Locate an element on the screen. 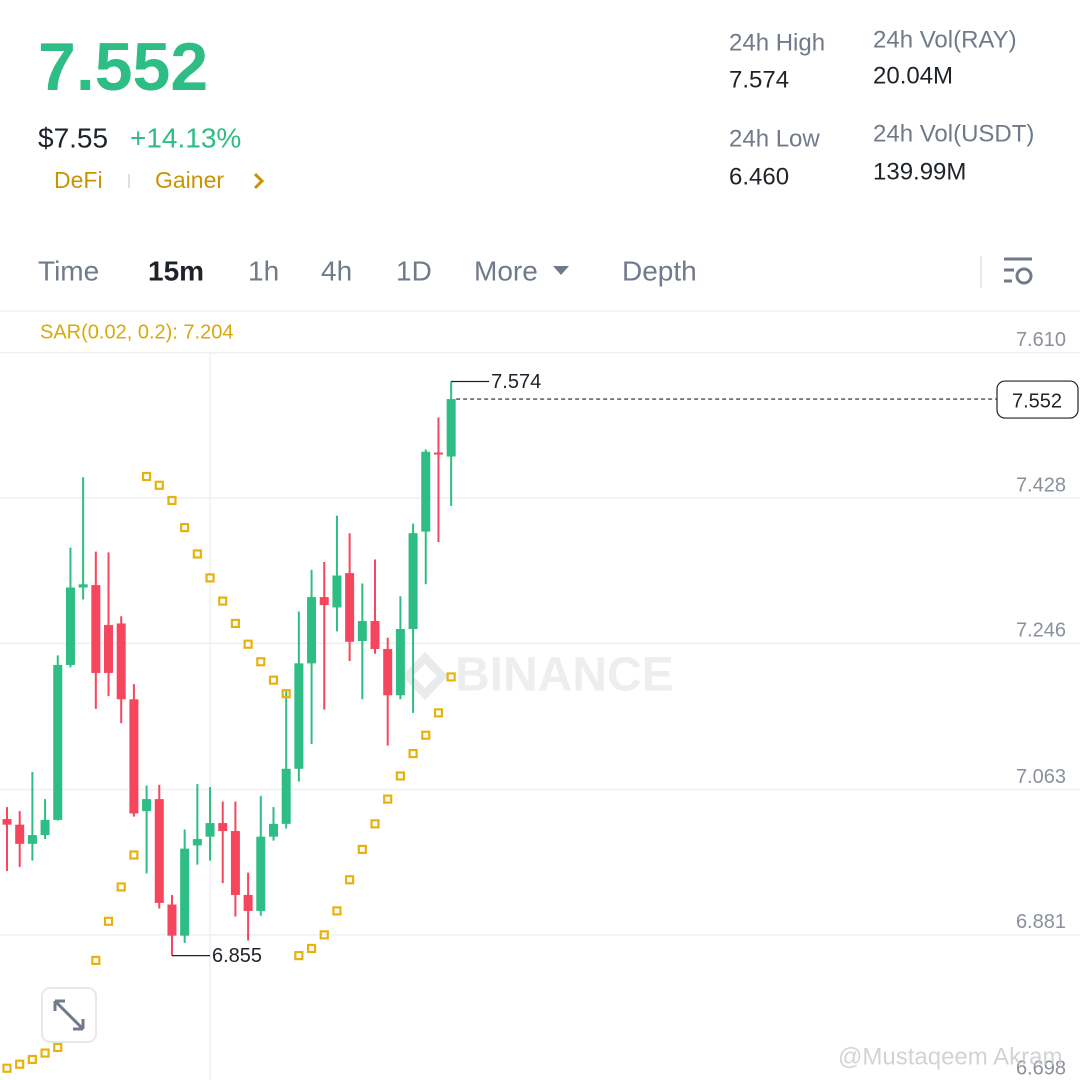 The height and width of the screenshot is (1080, 1080). usd-price: $7.55 is located at coordinates (73, 137).